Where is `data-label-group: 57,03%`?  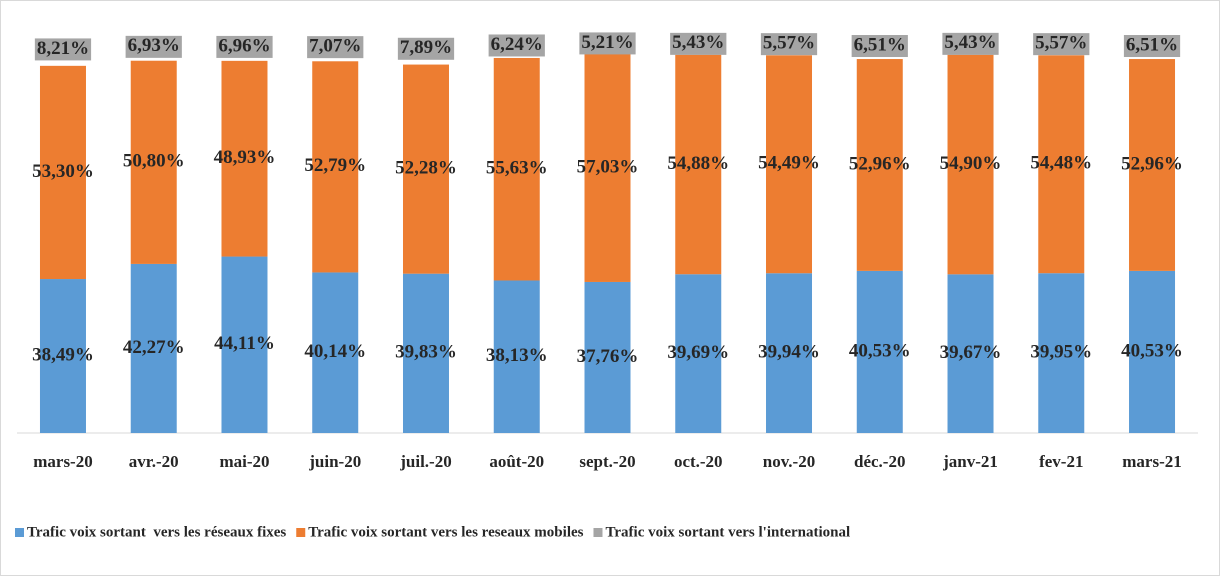
data-label-group: 57,03% is located at coordinates (608, 166).